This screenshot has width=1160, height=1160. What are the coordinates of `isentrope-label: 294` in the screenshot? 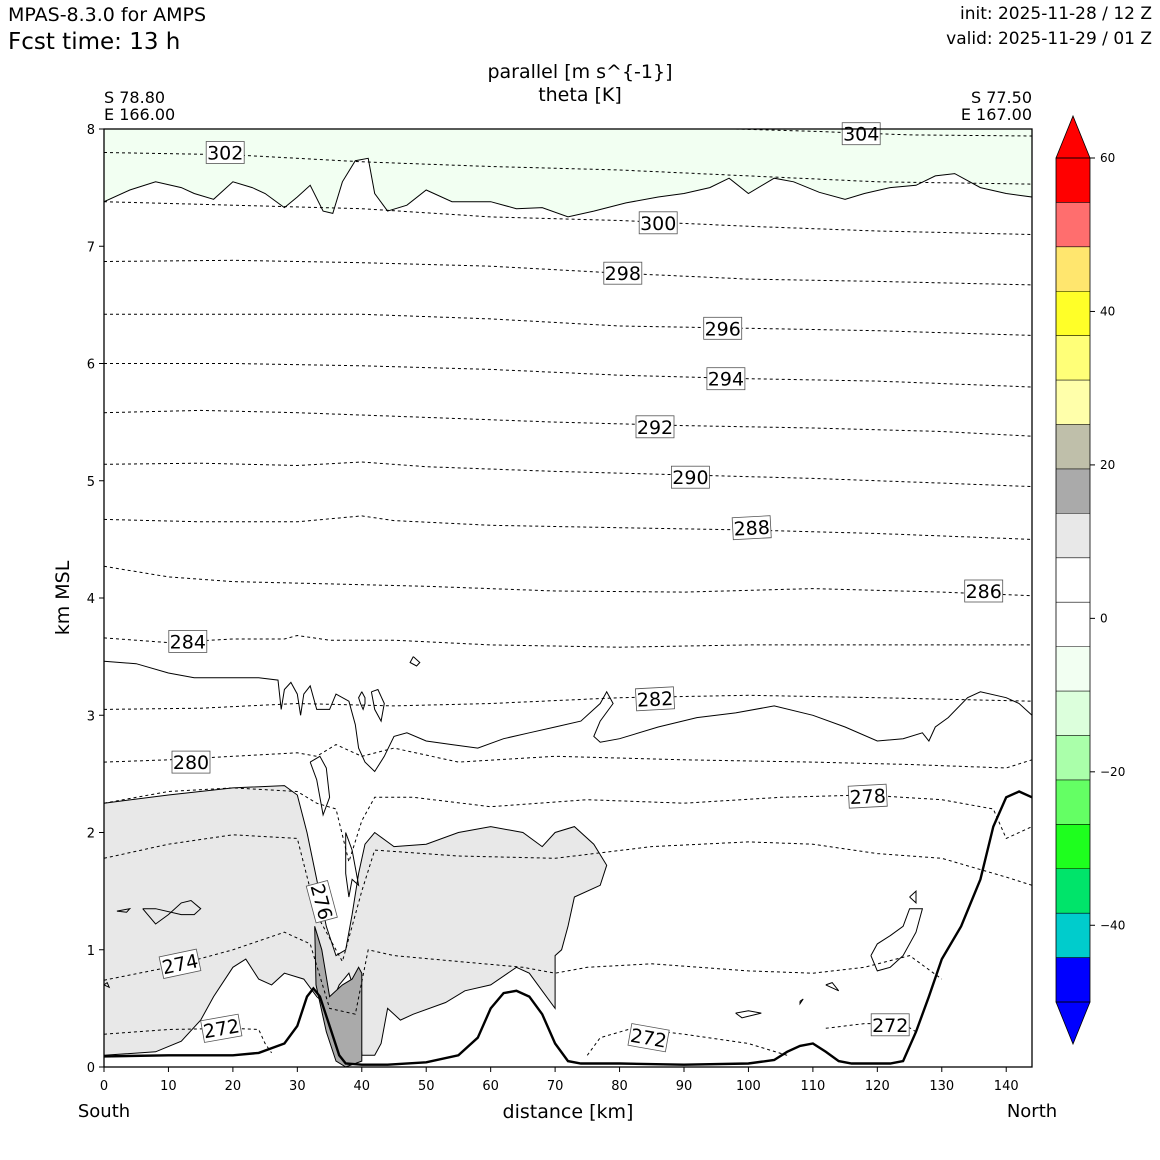 It's located at (726, 379).